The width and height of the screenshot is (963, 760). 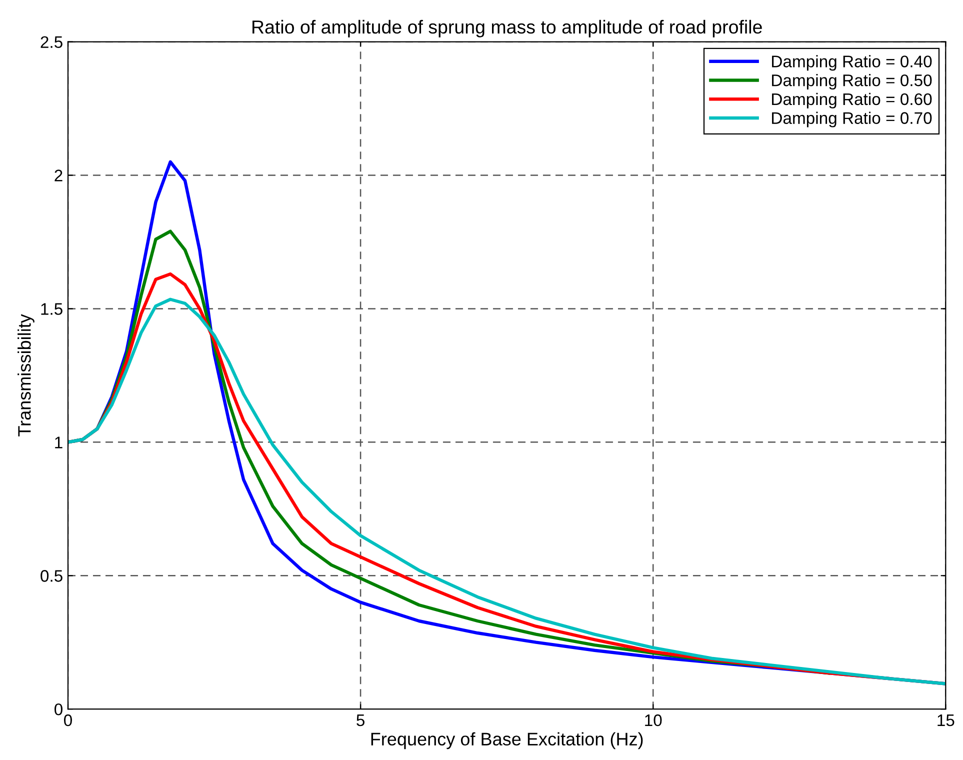 I want to click on y-axis-title: Transmissibility, so click(x=26, y=375).